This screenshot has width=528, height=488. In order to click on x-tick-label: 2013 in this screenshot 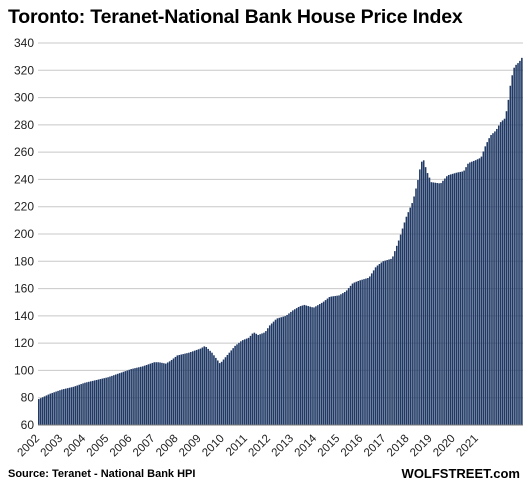, I will do `click(283, 446)`.